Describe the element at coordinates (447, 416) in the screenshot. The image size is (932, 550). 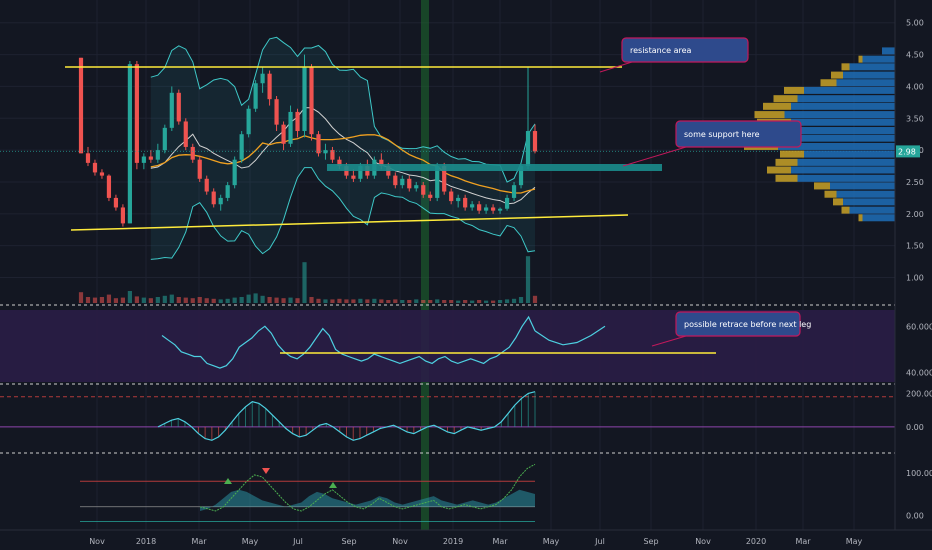
I see `cci-panel` at that location.